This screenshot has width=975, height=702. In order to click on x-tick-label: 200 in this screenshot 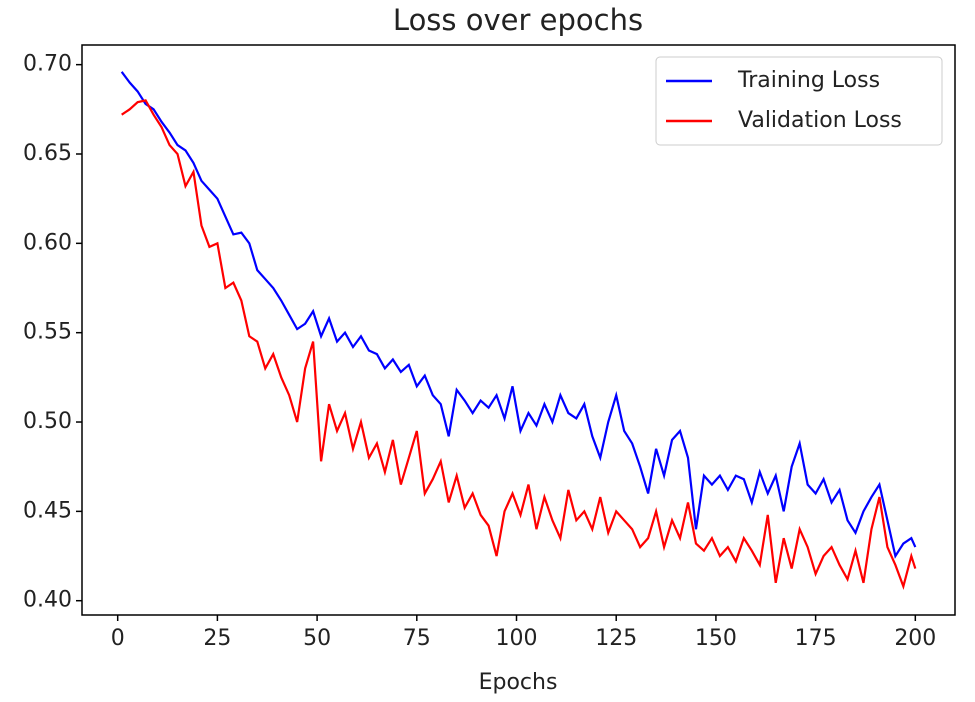, I will do `click(915, 638)`.